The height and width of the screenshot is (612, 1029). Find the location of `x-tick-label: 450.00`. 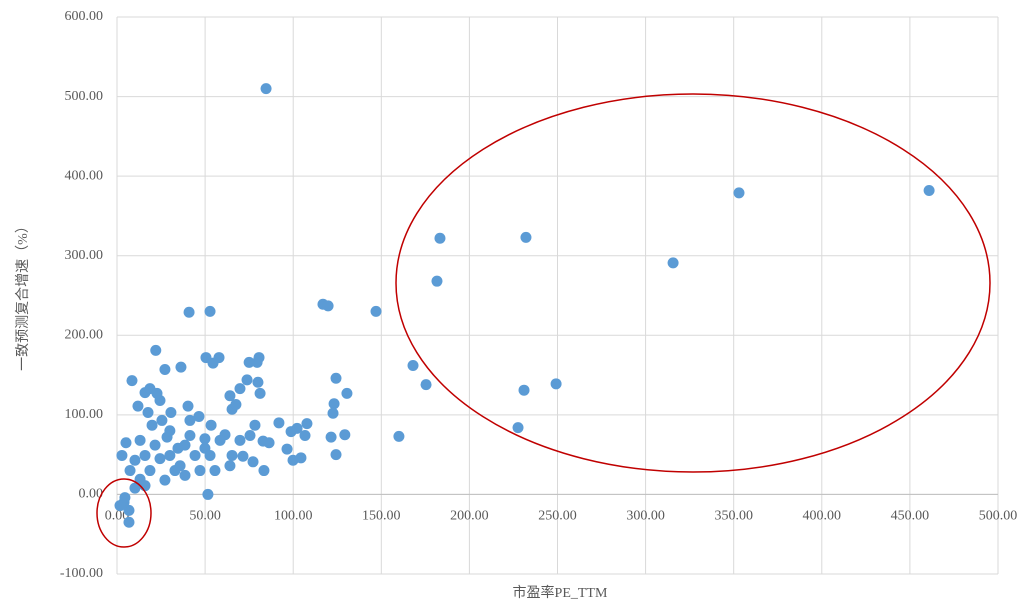

x-tick-label: 450.00 is located at coordinates (910, 516).